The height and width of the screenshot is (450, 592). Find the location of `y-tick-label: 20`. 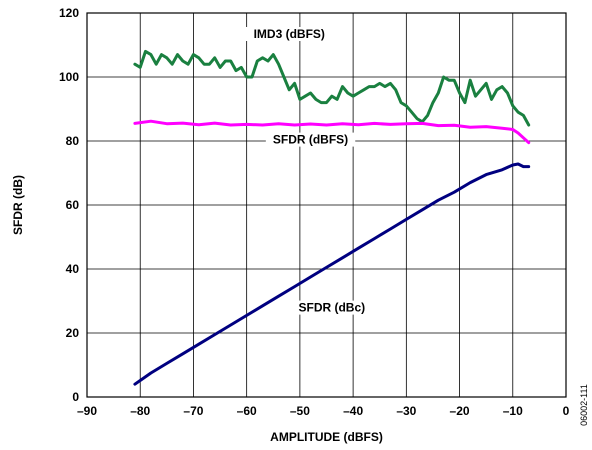

y-tick-label: 20 is located at coordinates (73, 333).